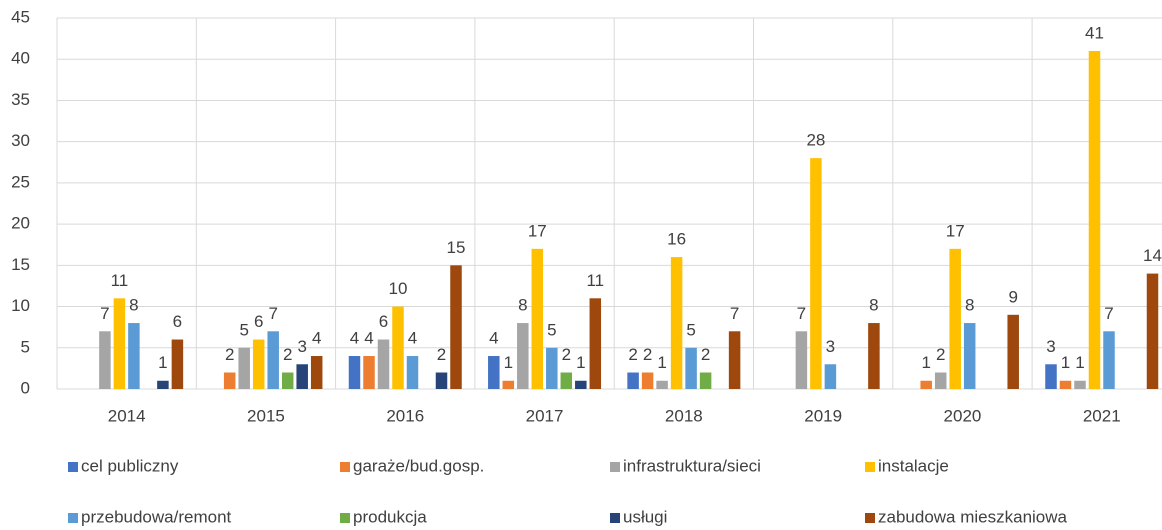 The width and height of the screenshot is (1162, 530). I want to click on data-label: 16, so click(676, 239).